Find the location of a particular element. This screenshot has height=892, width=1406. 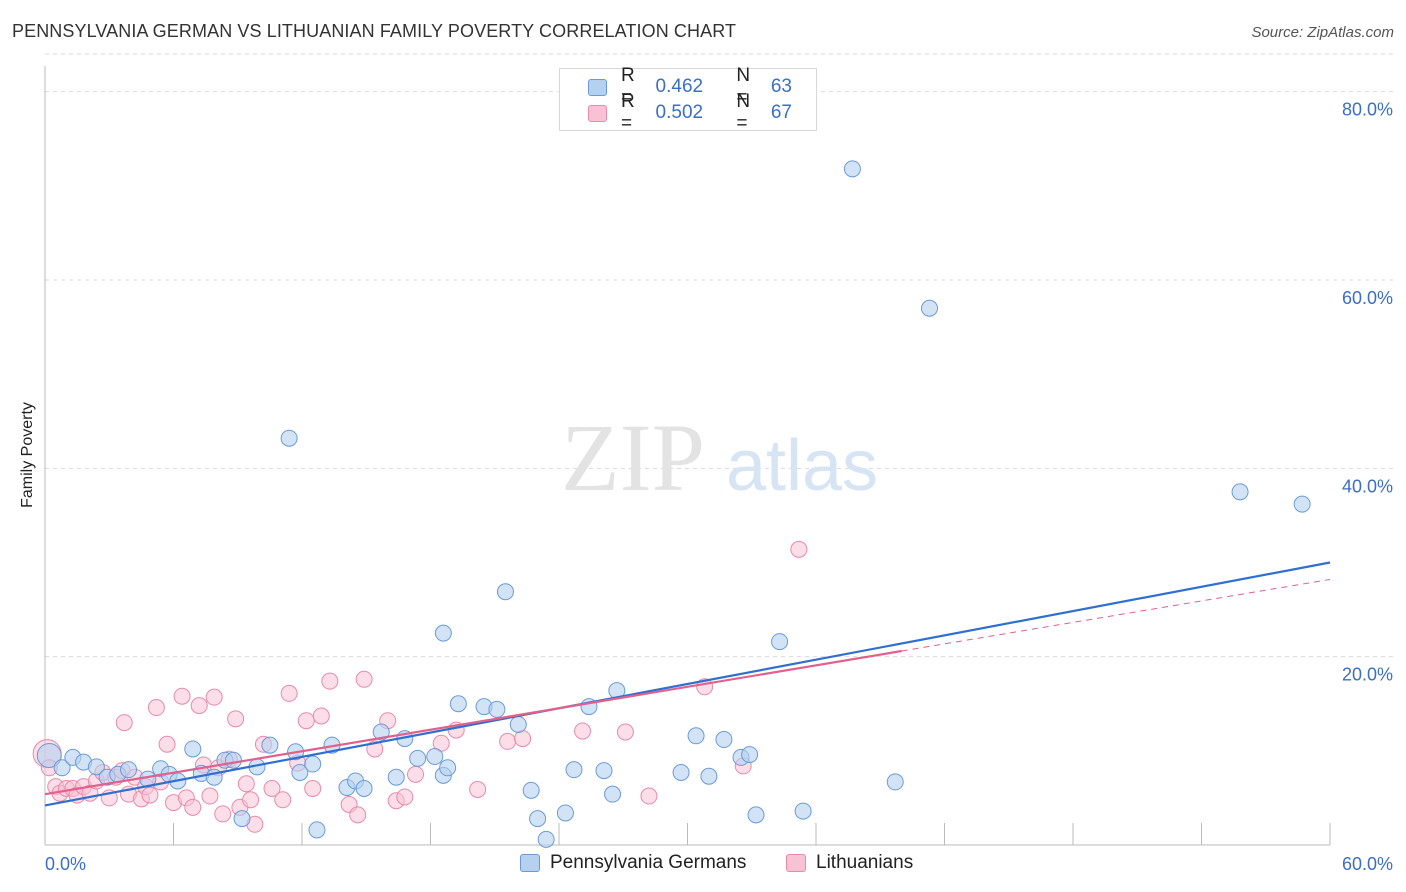

trendline-lithuanians is located at coordinates (473, 722).